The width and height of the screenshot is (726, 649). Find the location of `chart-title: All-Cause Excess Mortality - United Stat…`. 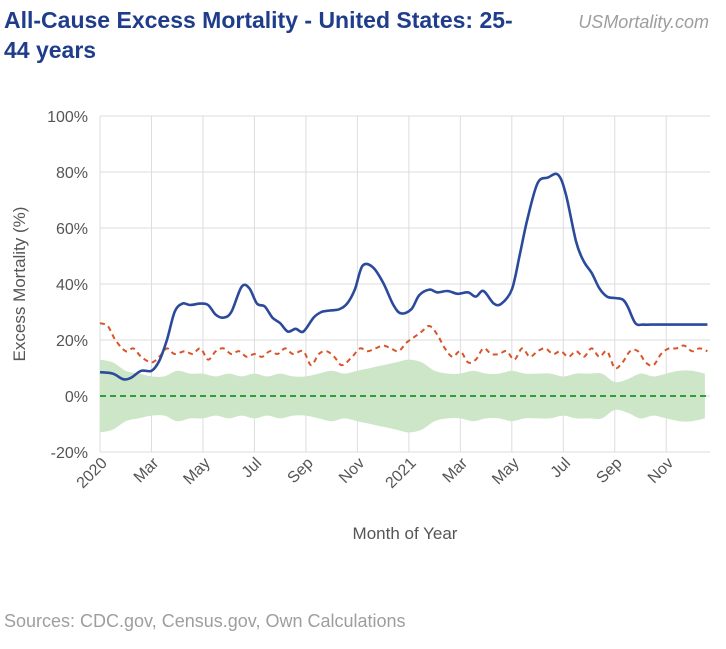

chart-title: All-Cause Excess Mortality - United Stat… is located at coordinates (258, 35).